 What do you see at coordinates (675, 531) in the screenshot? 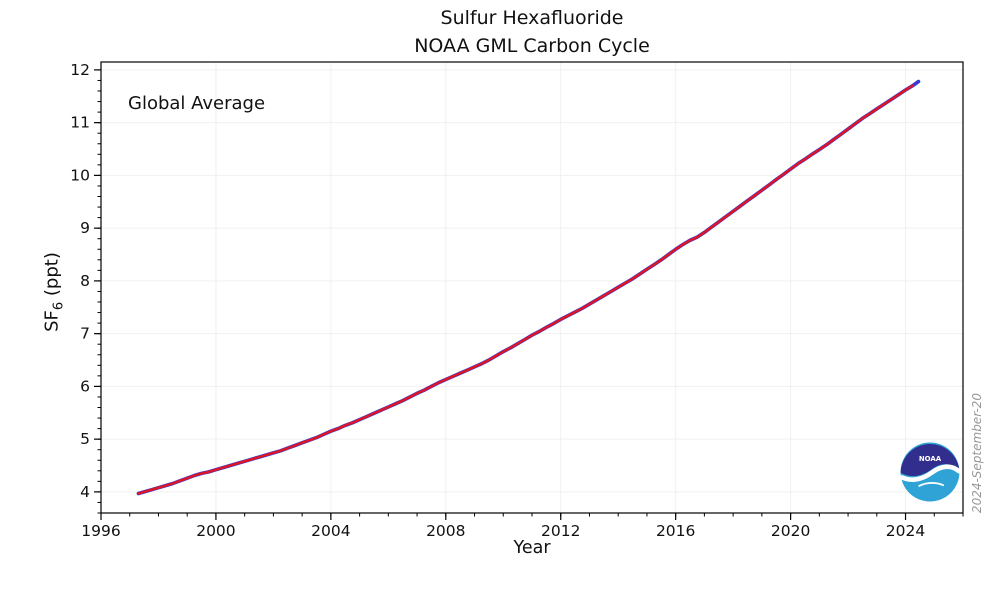
I see `x-tick-label: 2016` at bounding box center [675, 531].